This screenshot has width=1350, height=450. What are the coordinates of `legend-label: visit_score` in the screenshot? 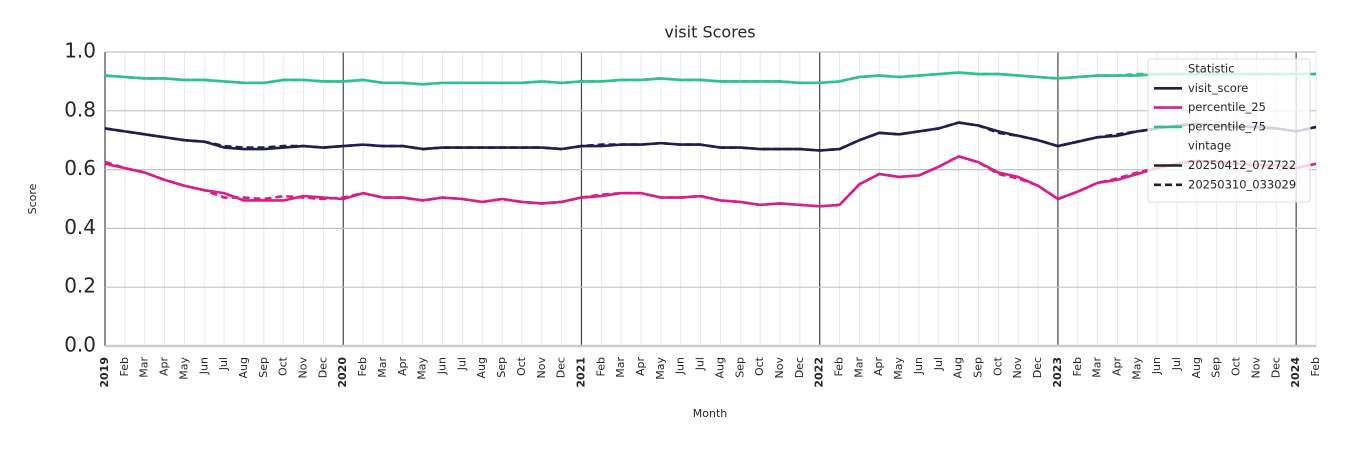 It's located at (1218, 88).